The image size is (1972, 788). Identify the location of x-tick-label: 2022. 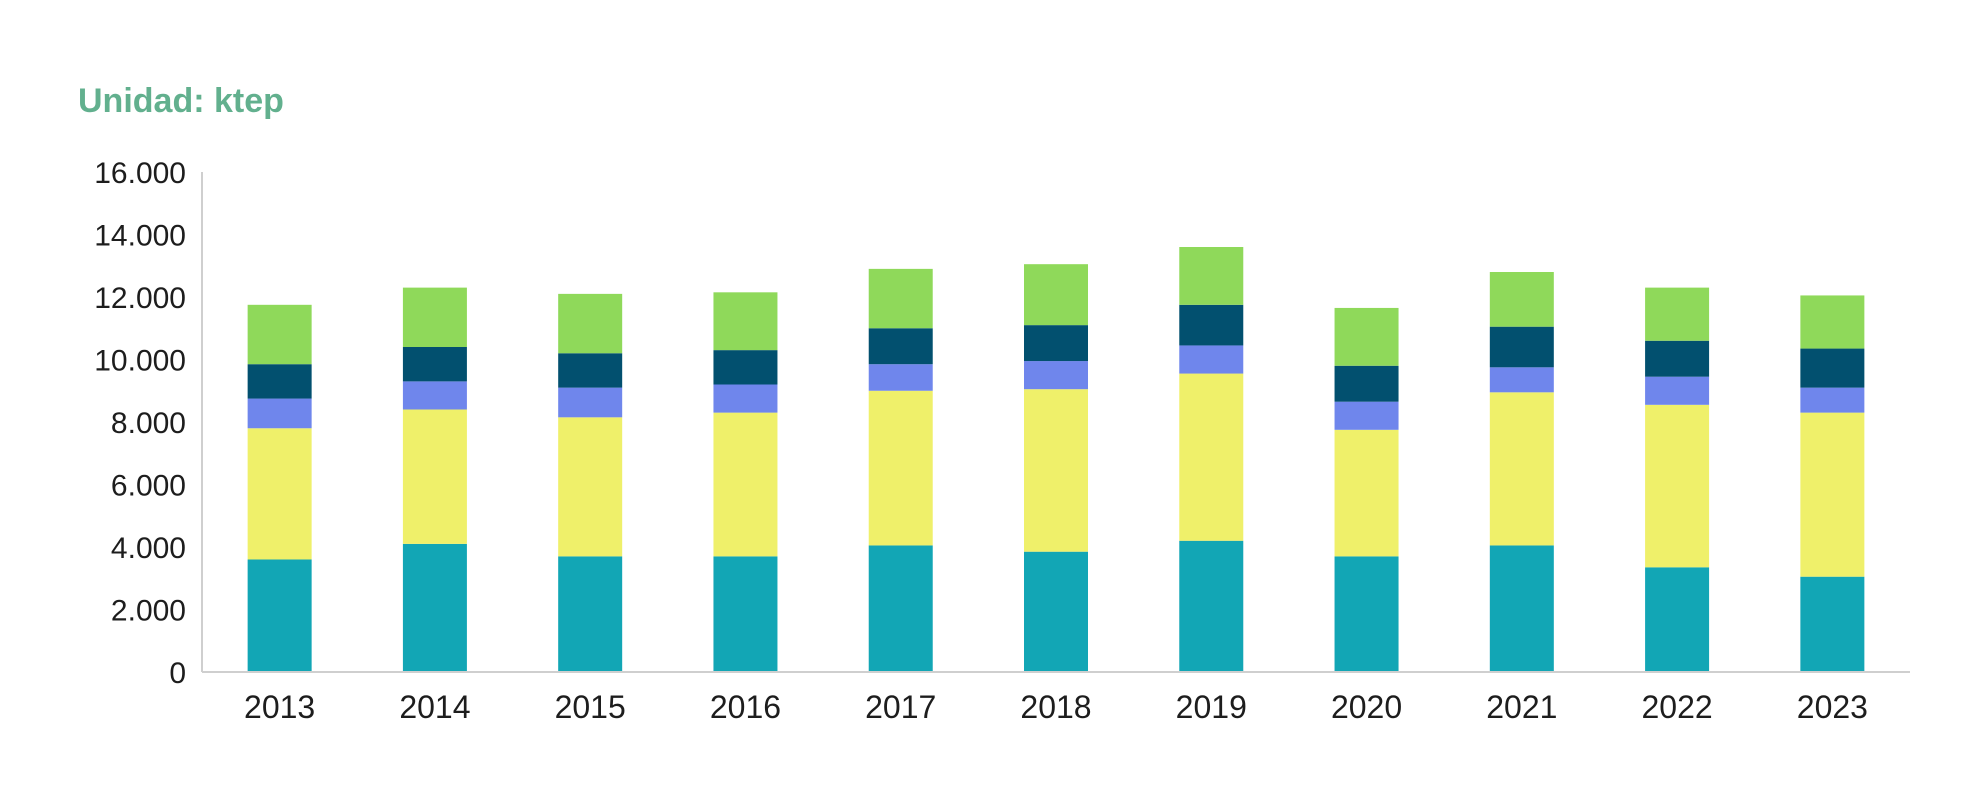
(1676, 707).